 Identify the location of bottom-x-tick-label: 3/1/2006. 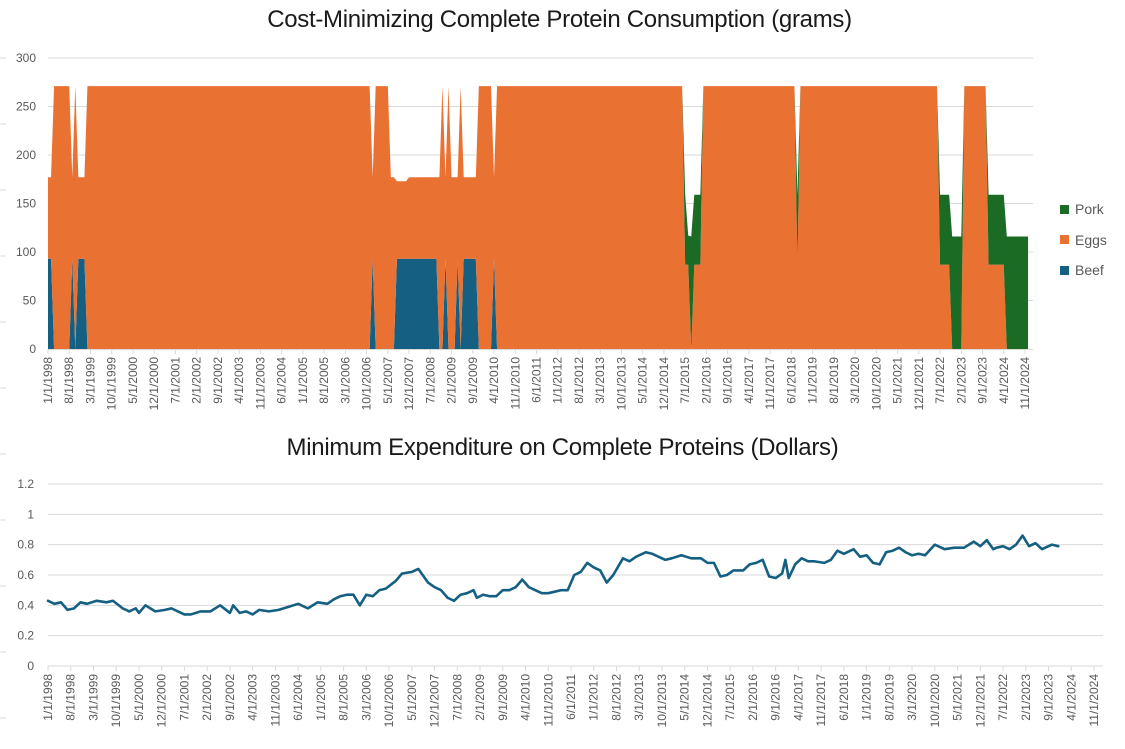
(366, 697).